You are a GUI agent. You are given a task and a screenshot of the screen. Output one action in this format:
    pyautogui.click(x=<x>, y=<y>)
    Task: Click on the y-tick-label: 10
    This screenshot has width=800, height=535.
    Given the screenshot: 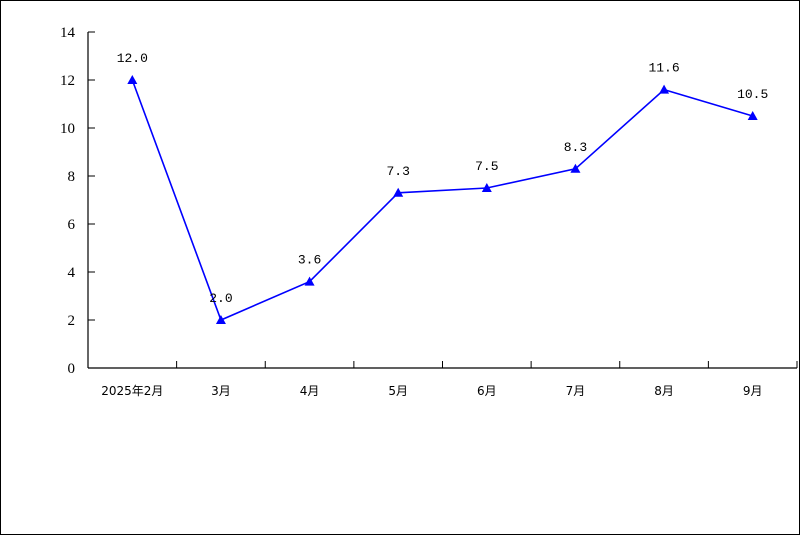 What is the action you would take?
    pyautogui.click(x=67, y=129)
    